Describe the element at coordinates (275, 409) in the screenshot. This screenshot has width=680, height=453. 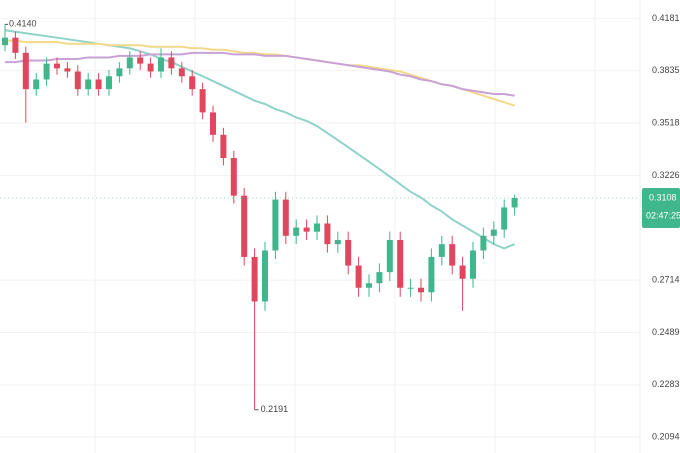
I see `low-label: 0.2191` at that location.